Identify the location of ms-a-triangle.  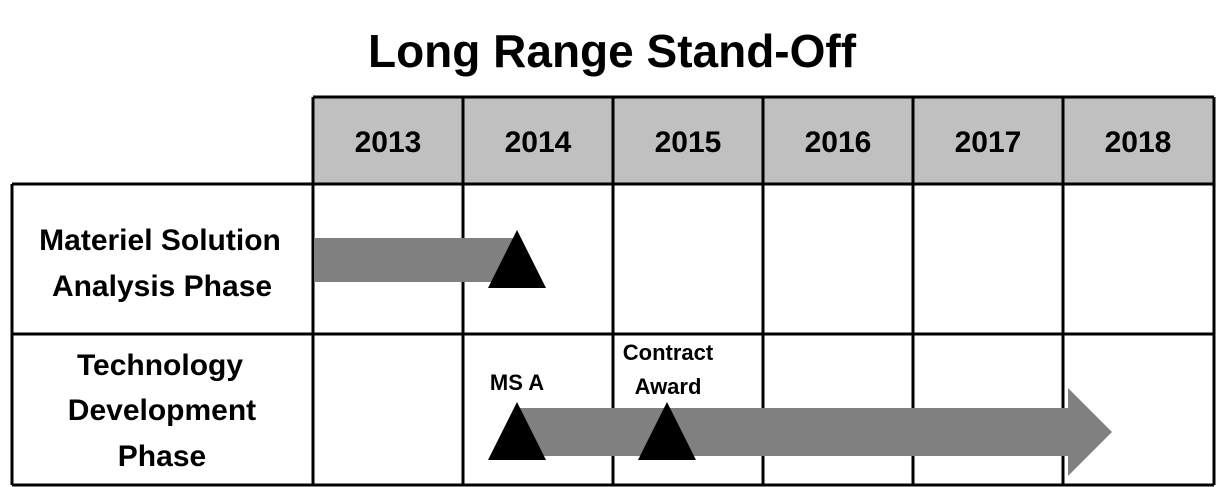
(517, 431).